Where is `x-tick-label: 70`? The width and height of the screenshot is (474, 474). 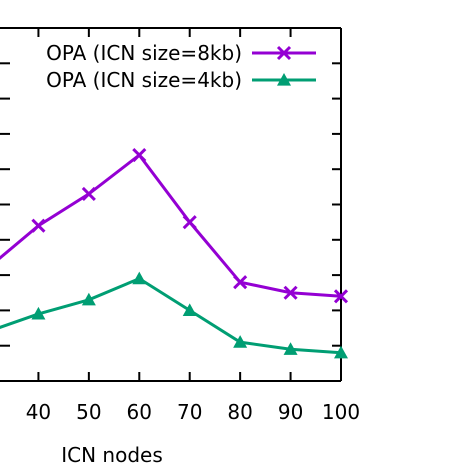 x-tick-label: 70 is located at coordinates (189, 412).